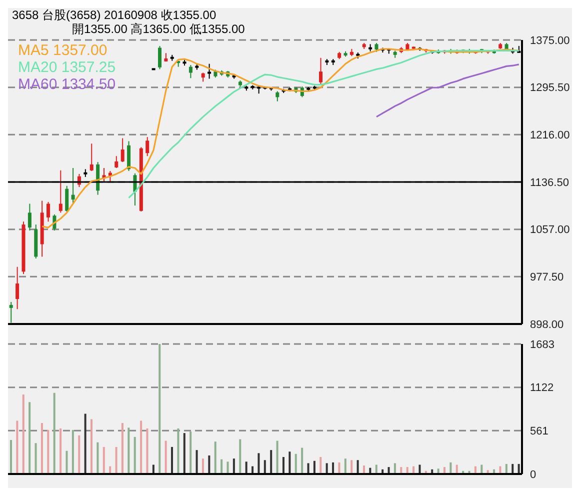 The width and height of the screenshot is (580, 500). What do you see at coordinates (549, 182) in the screenshot?
I see `y-tick-label: 1136.50` at bounding box center [549, 182].